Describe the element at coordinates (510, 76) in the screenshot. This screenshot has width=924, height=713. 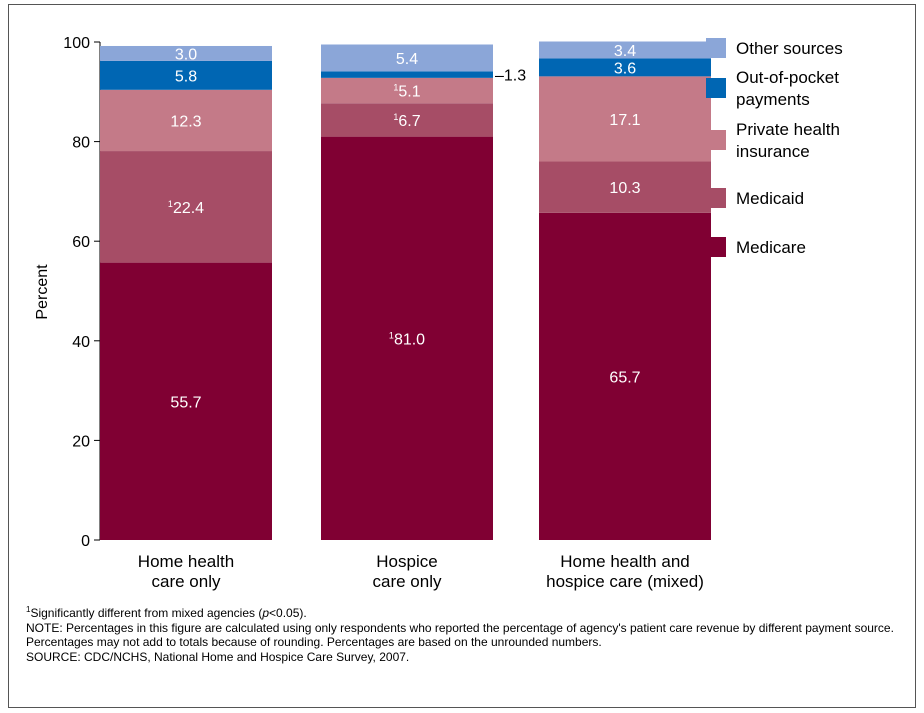
I see `bar-value-label: –1.3` at that location.